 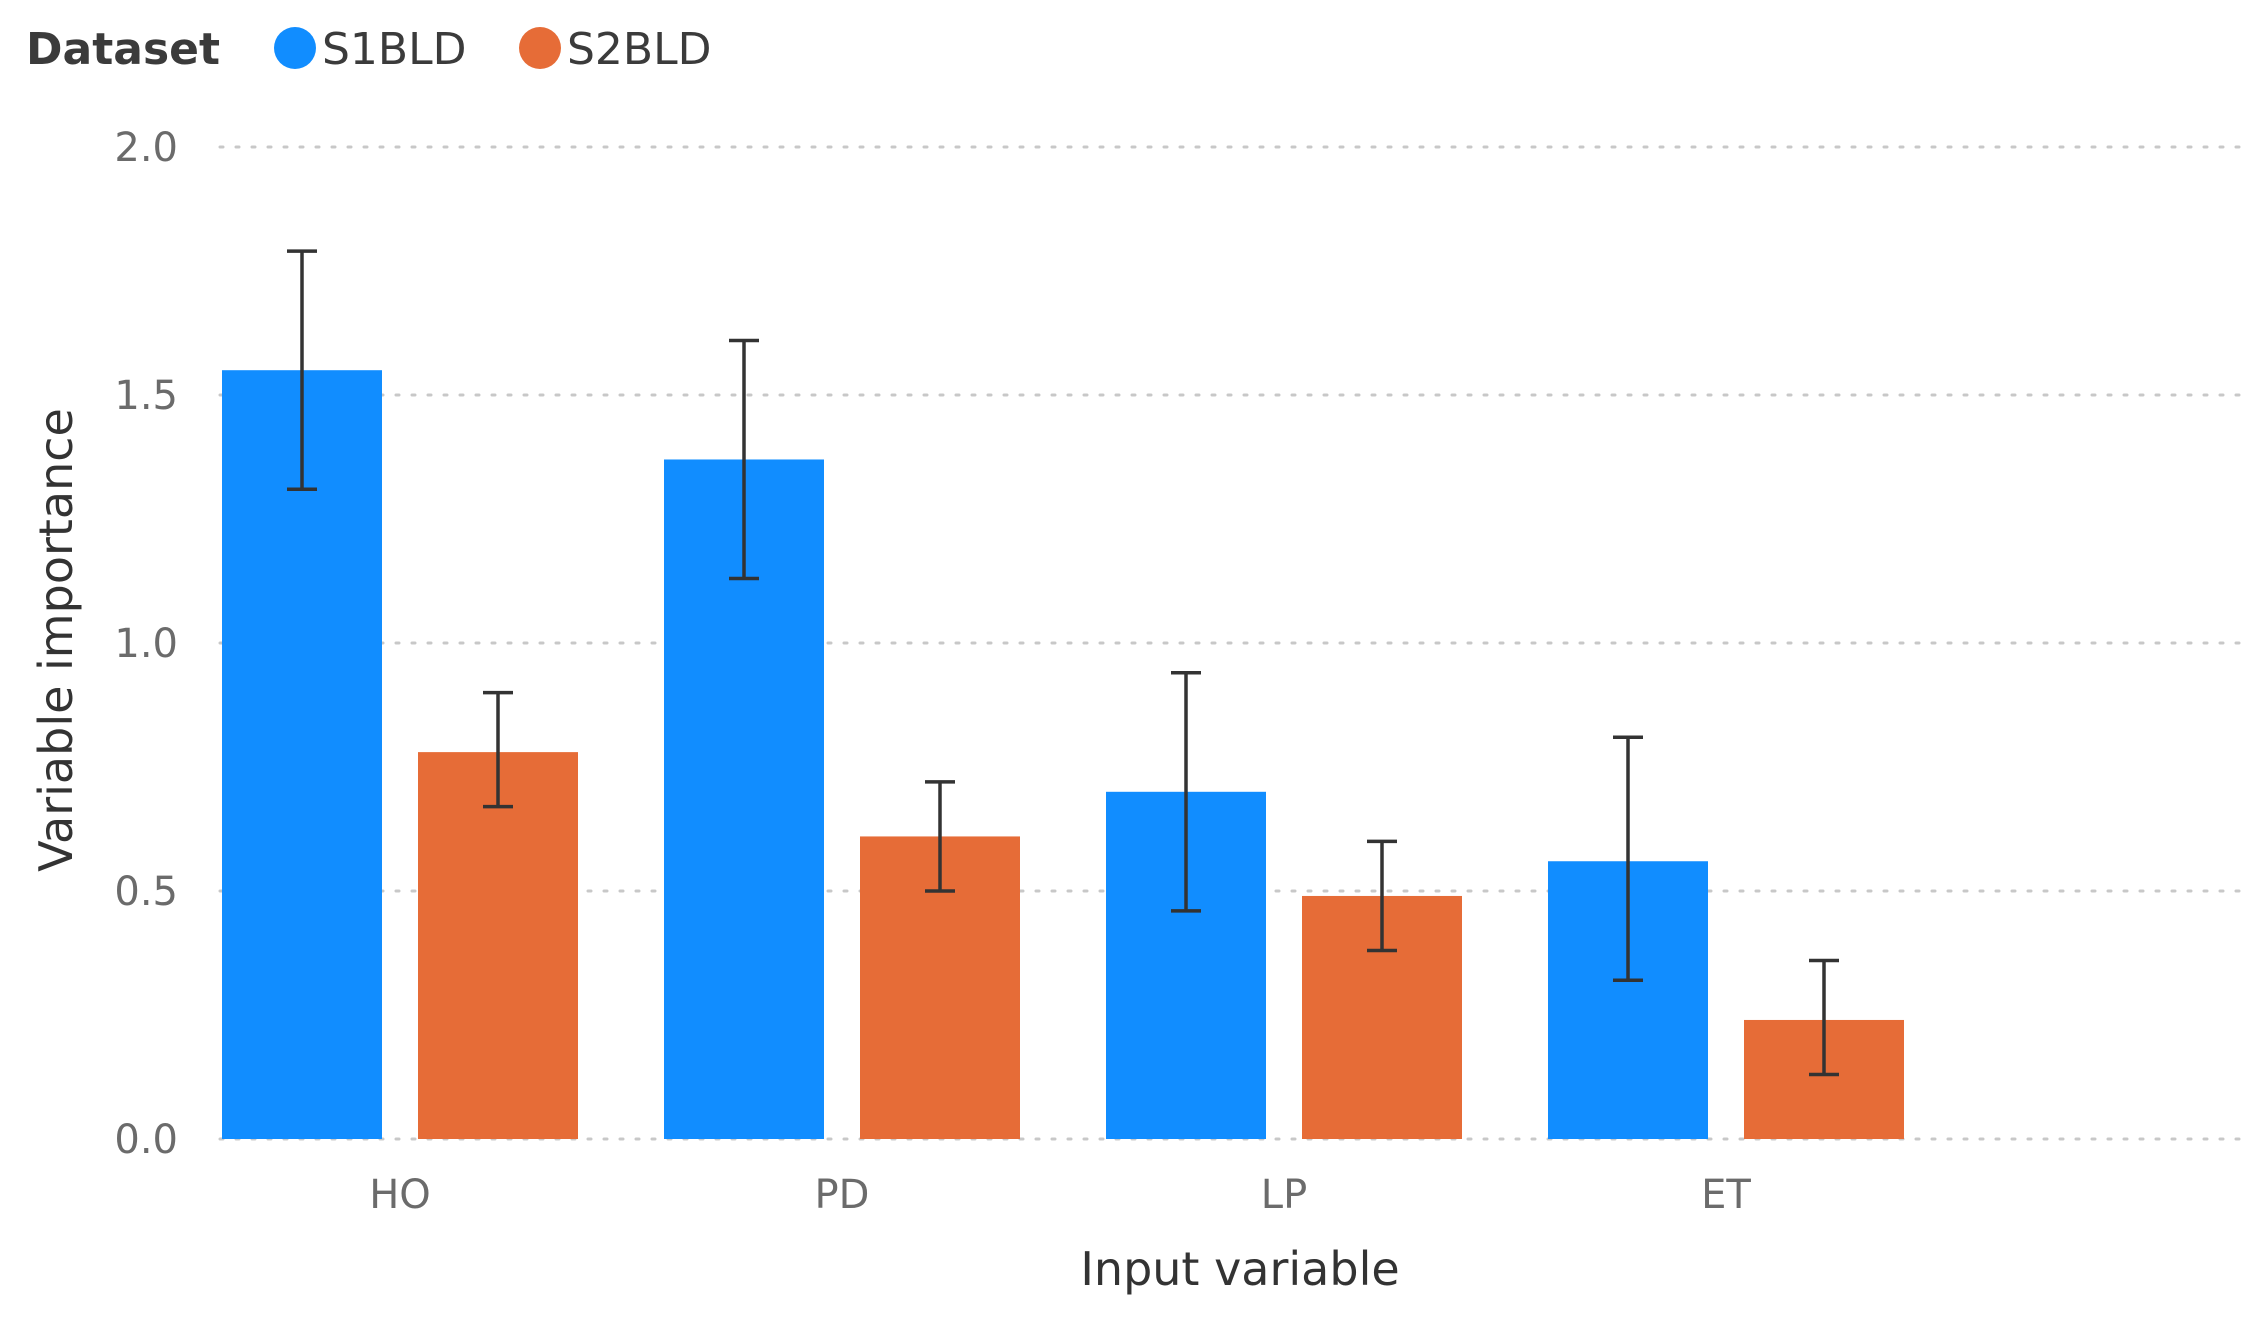 What do you see at coordinates (123, 49) in the screenshot?
I see `legend-title: Dataset` at bounding box center [123, 49].